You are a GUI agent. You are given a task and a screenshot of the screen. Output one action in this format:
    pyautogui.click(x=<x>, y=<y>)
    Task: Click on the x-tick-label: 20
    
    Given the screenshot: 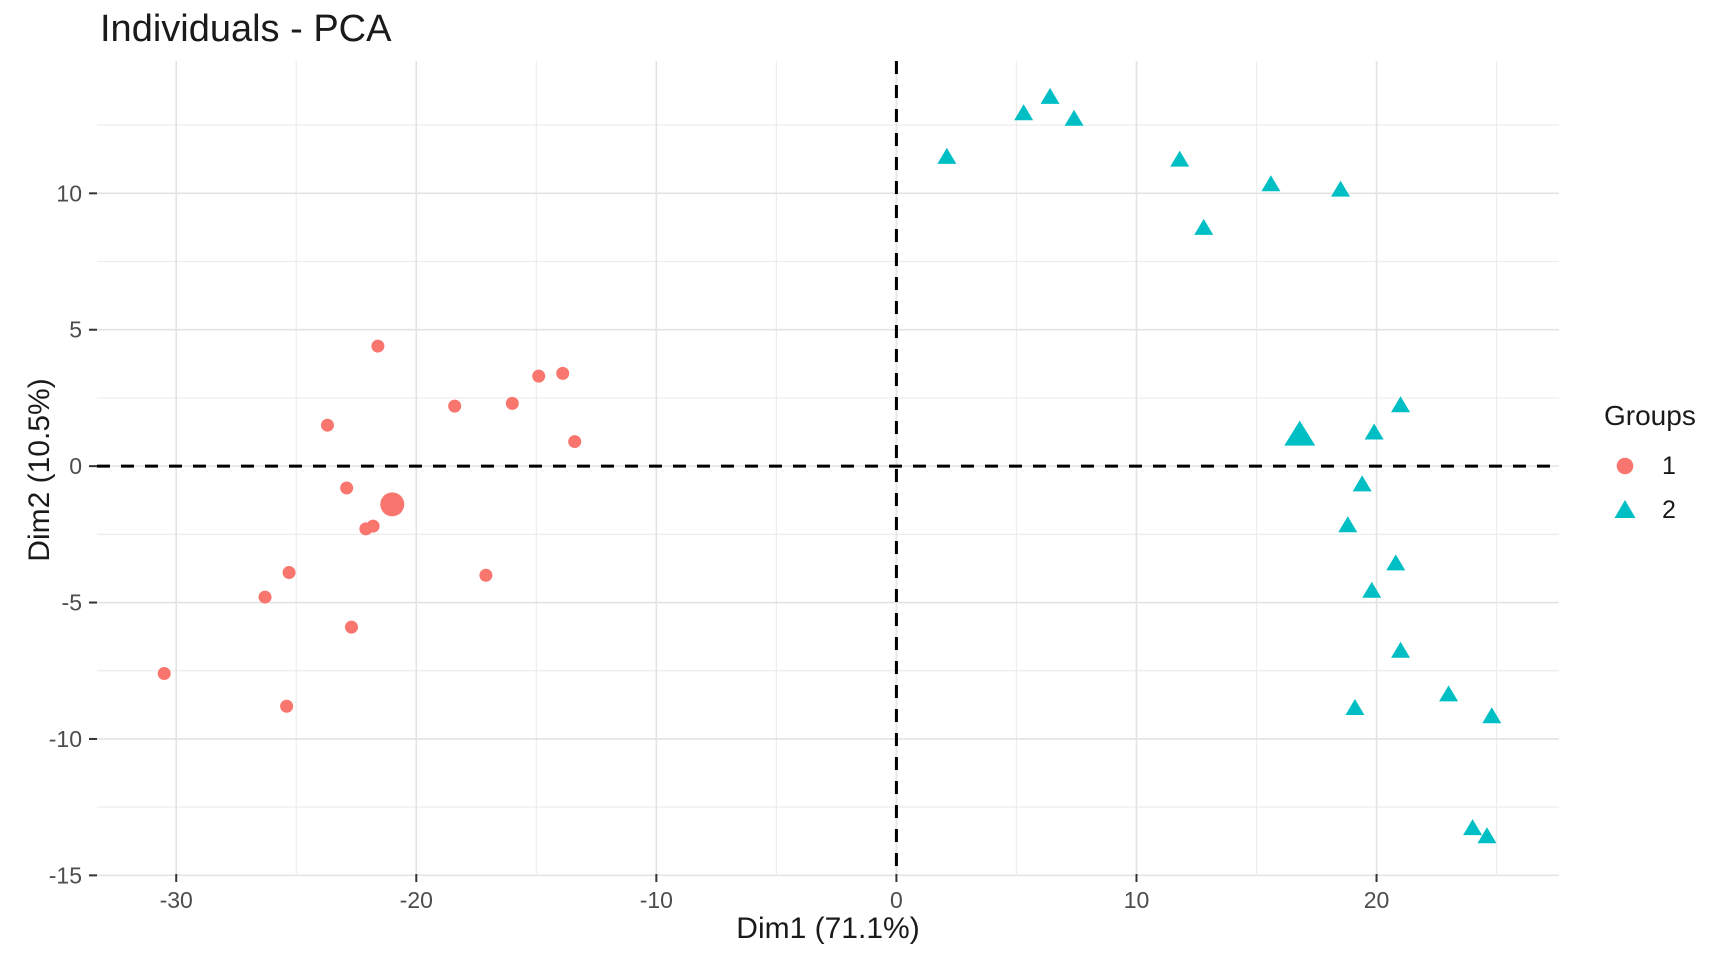 What is the action you would take?
    pyautogui.click(x=1377, y=900)
    